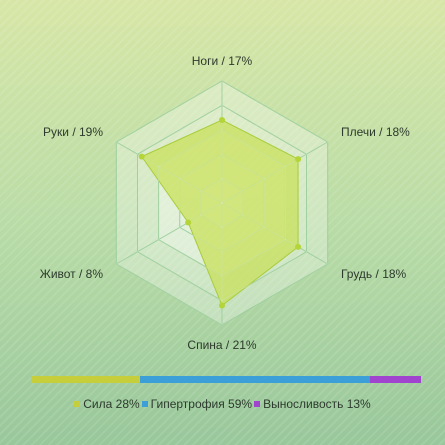  I want to click on split-bar, so click(226, 379).